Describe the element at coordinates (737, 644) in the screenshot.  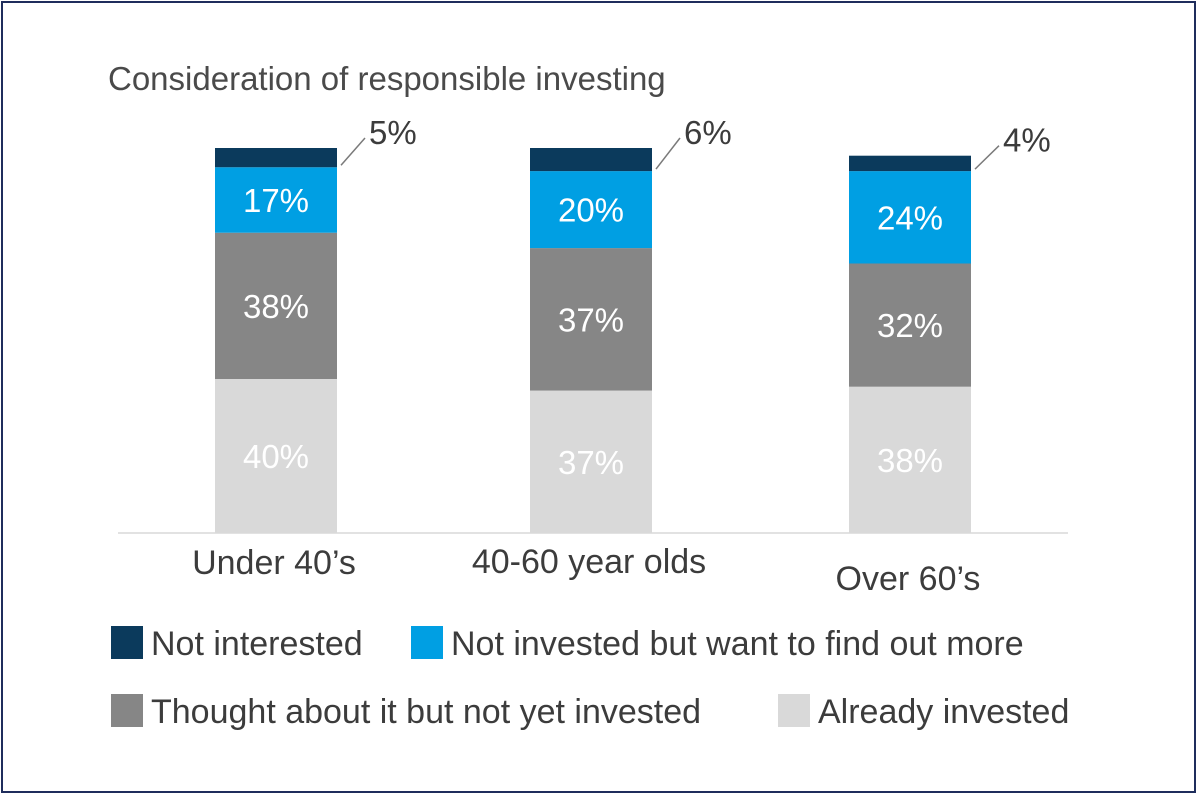
I see `legend-label: Not invested but want to find out more` at that location.